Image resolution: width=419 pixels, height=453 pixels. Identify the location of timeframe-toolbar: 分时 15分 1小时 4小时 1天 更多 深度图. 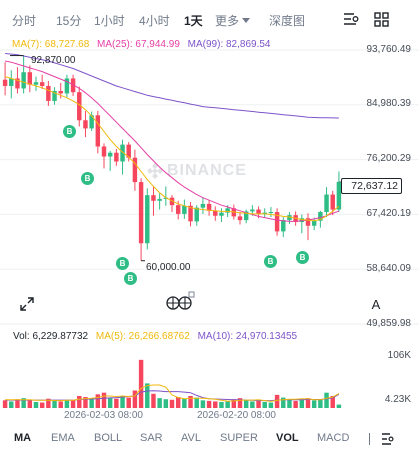
(209, 19).